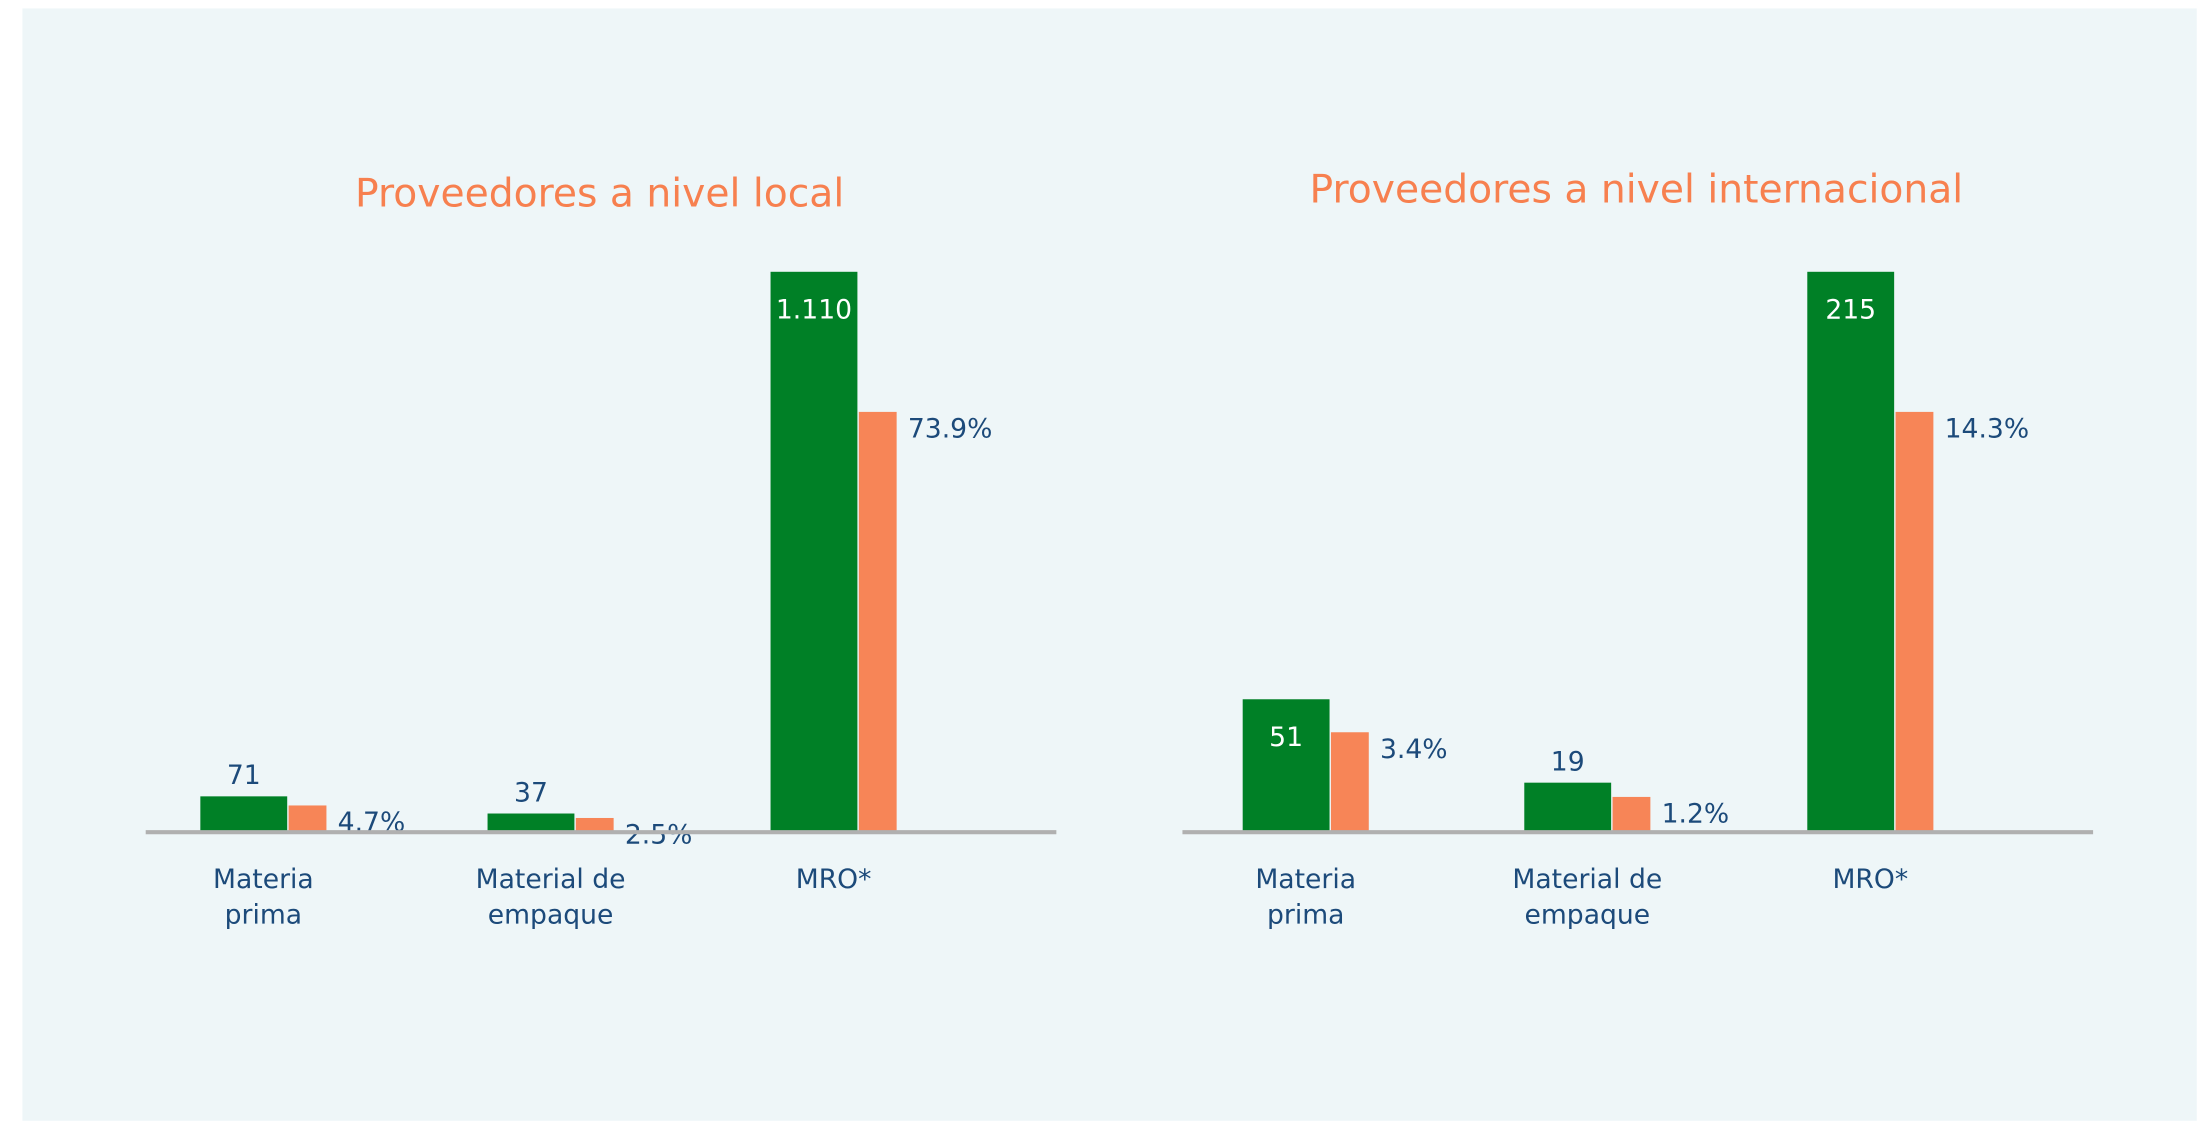 This screenshot has width=2197, height=1121. Describe the element at coordinates (244, 775) in the screenshot. I see `value-label: 71` at that location.